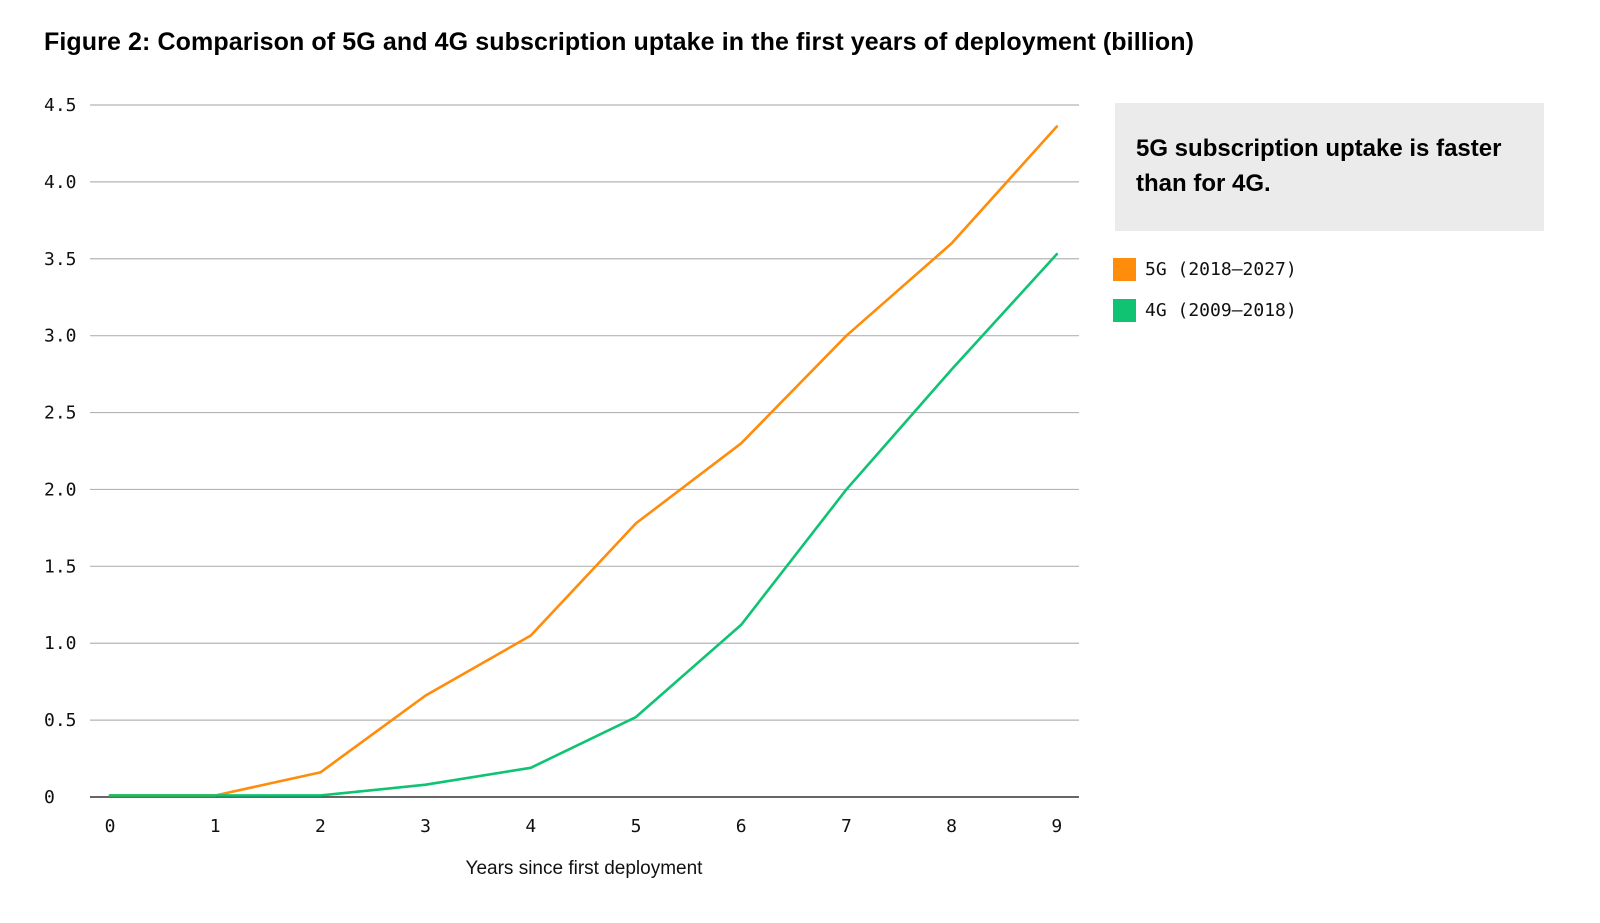  I want to click on y-tick-label-1-0: 1.0, so click(60, 643).